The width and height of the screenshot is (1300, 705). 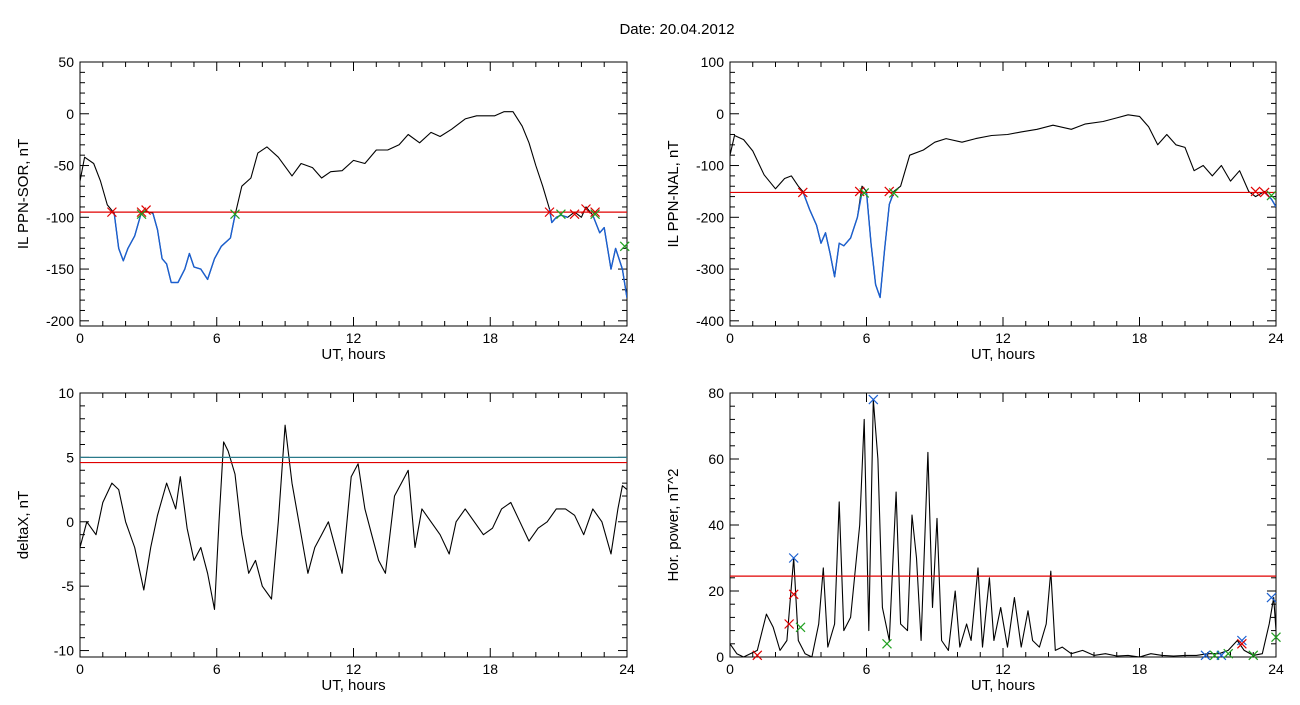 What do you see at coordinates (710, 269) in the screenshot?
I see `y-tick-label: -300` at bounding box center [710, 269].